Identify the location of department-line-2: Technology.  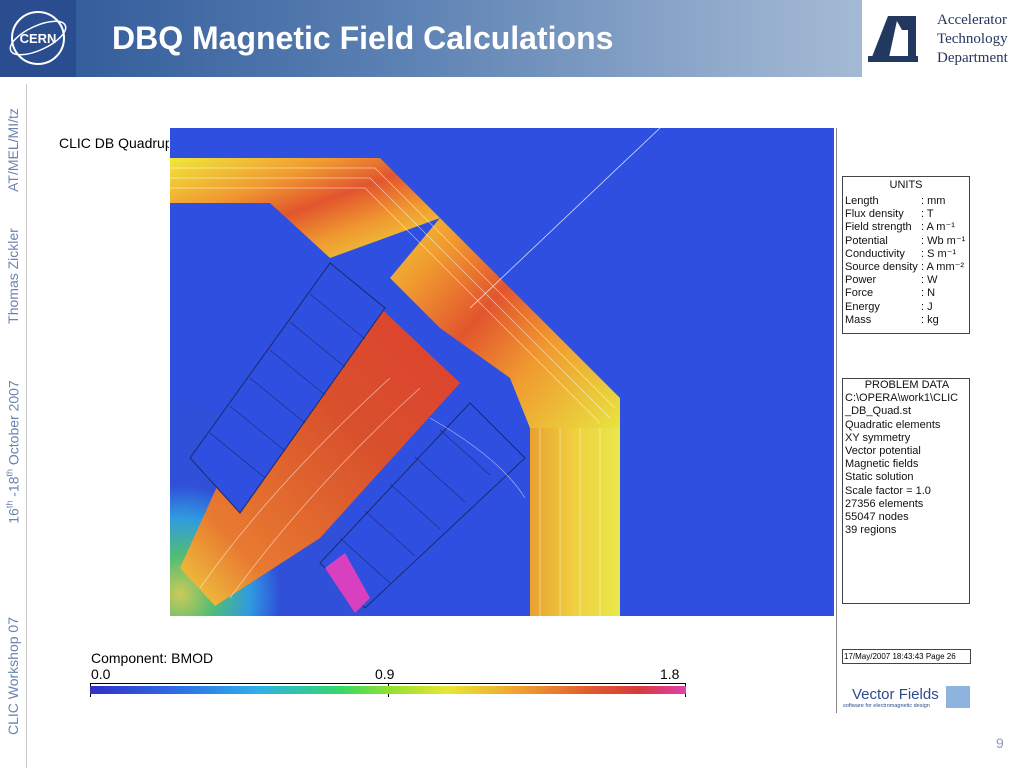
(972, 39).